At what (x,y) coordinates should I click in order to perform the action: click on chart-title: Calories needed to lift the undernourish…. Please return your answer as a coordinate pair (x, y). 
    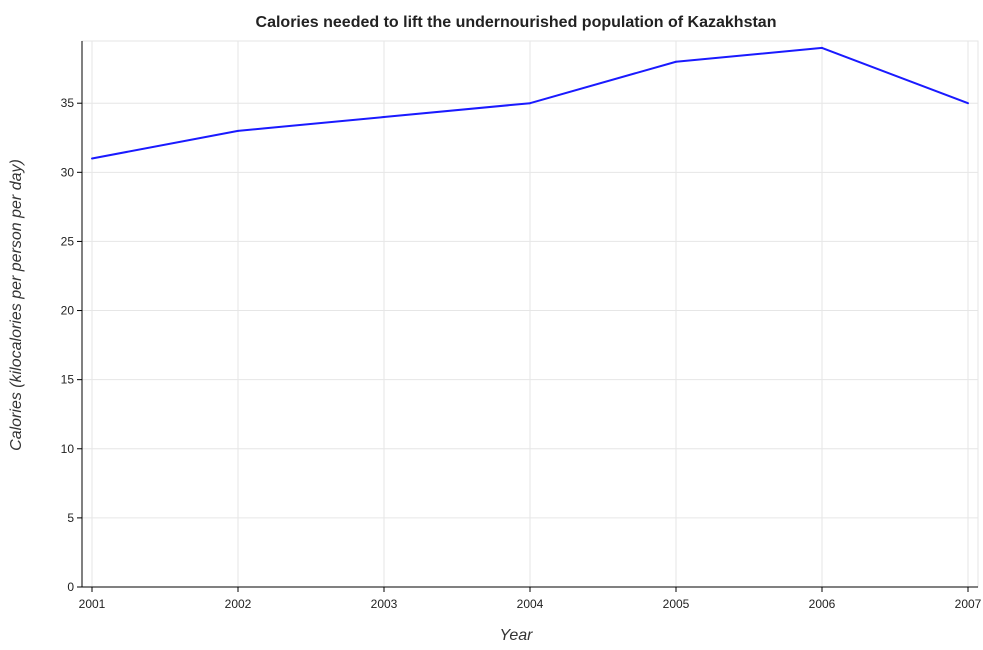
    Looking at the image, I should click on (516, 22).